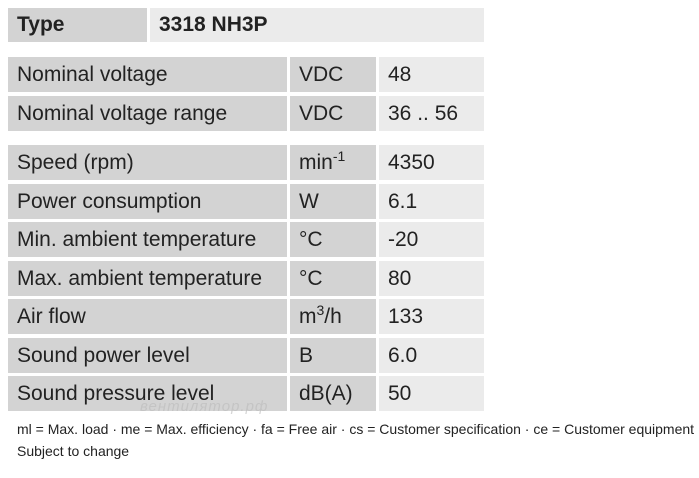  Describe the element at coordinates (431, 355) in the screenshot. I see `row-value: 6.0` at that location.